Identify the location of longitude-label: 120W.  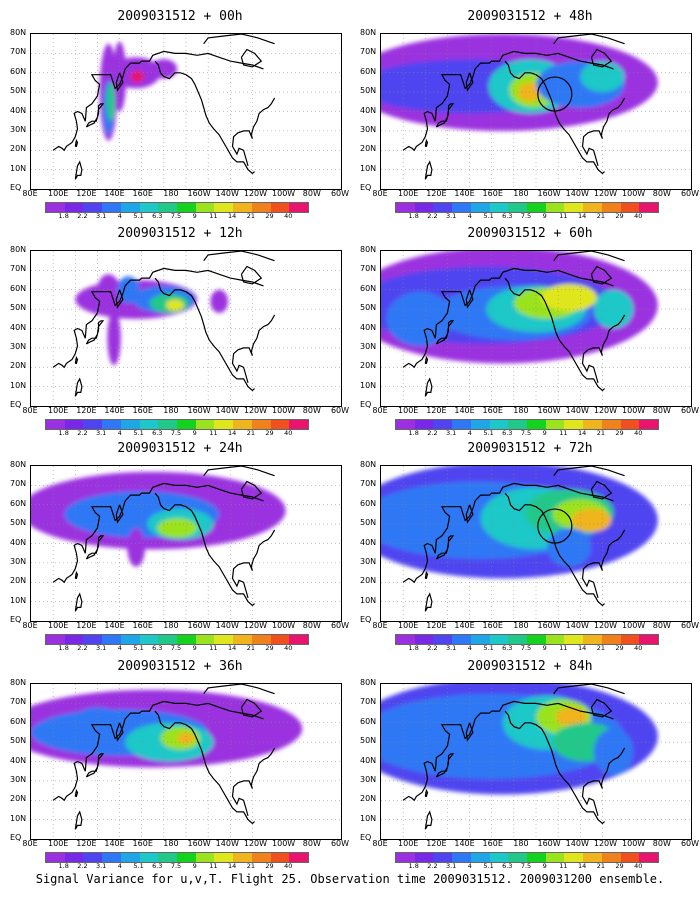
(605, 410).